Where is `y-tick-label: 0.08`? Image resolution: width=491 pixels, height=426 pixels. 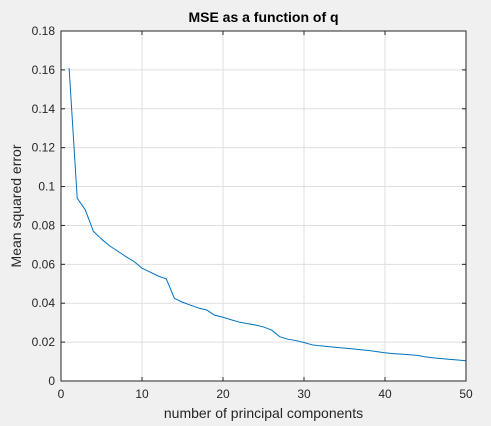 y-tick-label: 0.08 is located at coordinates (44, 225).